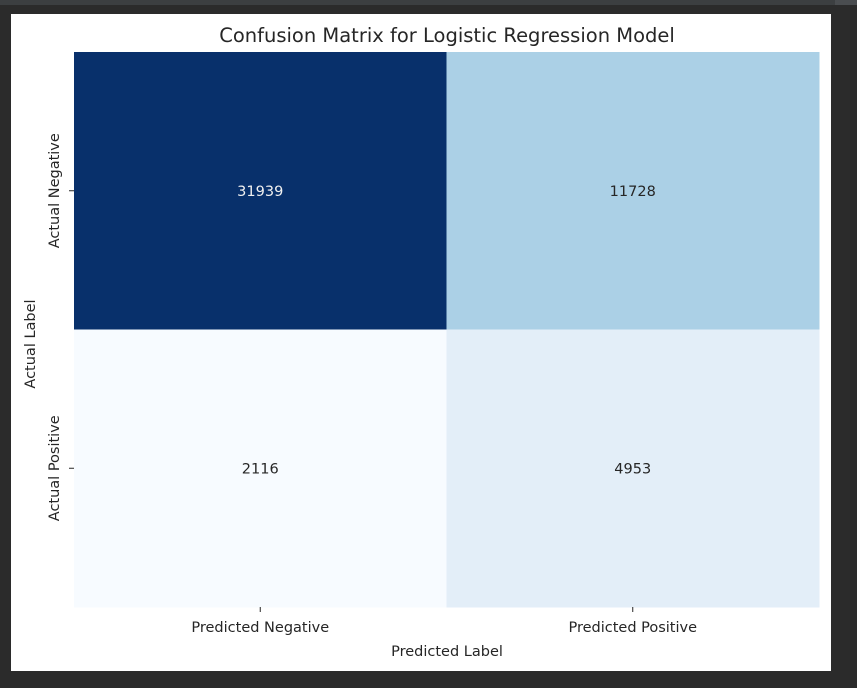 Image resolution: width=857 pixels, height=688 pixels. Describe the element at coordinates (632, 628) in the screenshot. I see `x-tick-label: Predicted Positive` at that location.